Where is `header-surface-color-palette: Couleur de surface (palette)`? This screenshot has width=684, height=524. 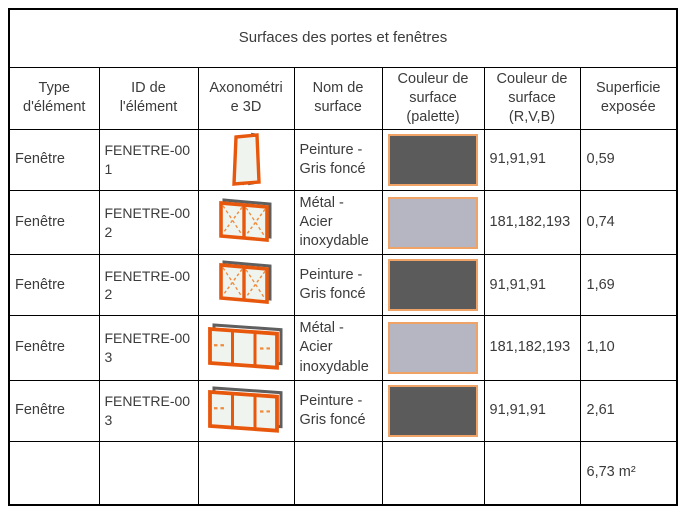
header-surface-color-palette: Couleur de surface (palette) is located at coordinates (433, 98).